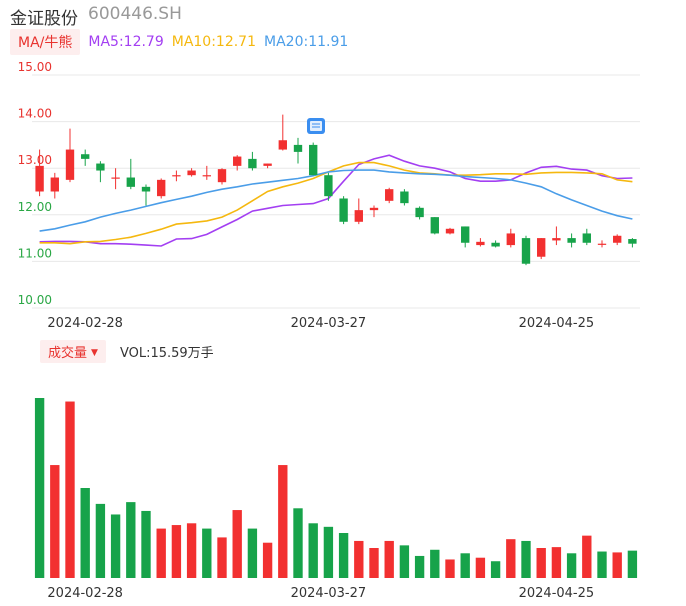 This screenshot has width=686, height=606. I want to click on date-tick-label: 2024-04-25, so click(557, 593).